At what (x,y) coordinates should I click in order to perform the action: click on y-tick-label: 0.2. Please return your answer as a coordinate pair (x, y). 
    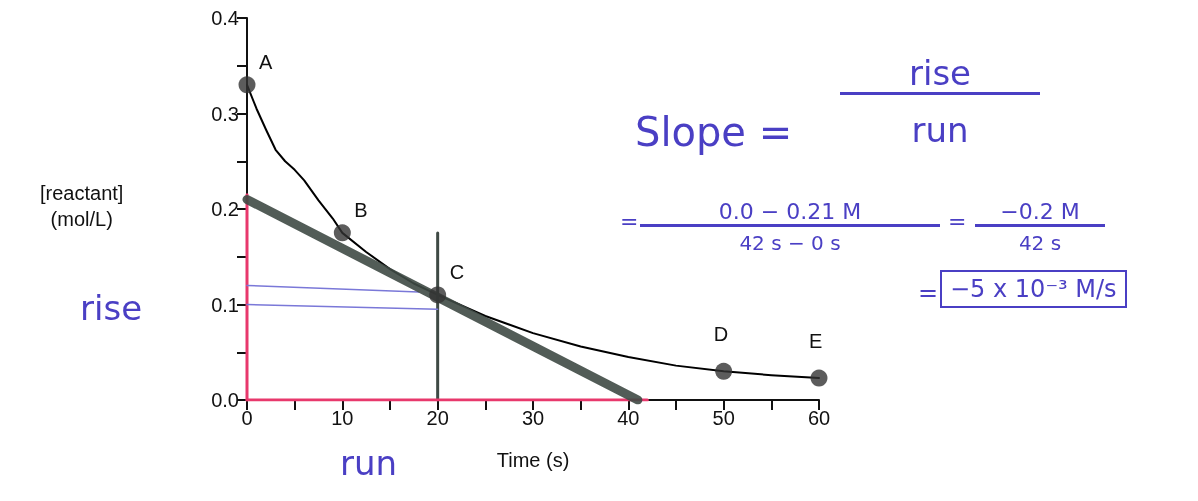
    Looking at the image, I should click on (225, 209).